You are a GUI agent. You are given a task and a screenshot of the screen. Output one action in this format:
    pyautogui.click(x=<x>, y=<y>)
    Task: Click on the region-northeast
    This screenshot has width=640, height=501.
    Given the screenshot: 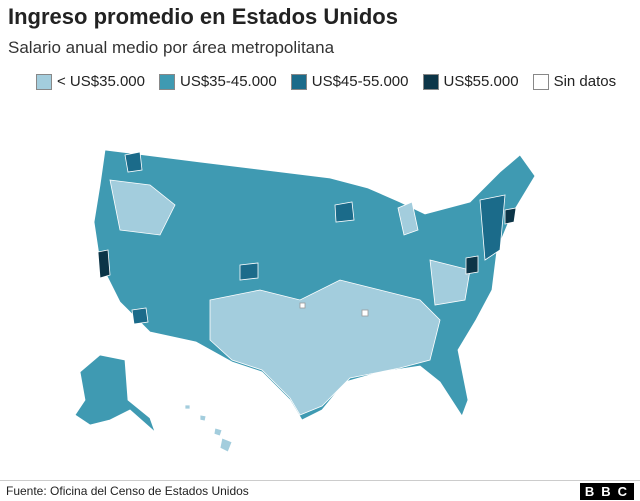 What is the action you would take?
    pyautogui.click(x=492, y=227)
    